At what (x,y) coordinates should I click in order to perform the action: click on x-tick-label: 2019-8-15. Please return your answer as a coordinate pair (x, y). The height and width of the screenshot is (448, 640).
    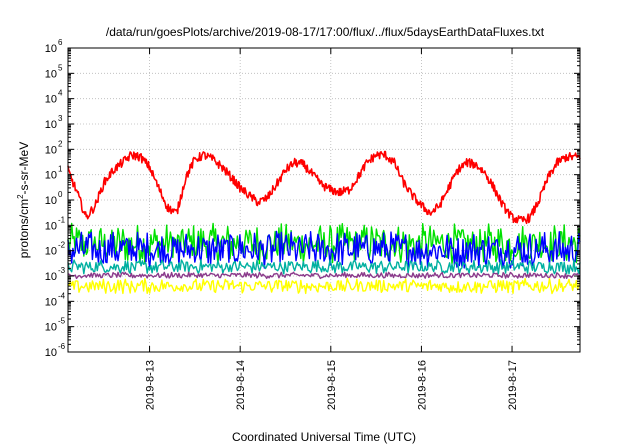
    Looking at the image, I should click on (332, 385).